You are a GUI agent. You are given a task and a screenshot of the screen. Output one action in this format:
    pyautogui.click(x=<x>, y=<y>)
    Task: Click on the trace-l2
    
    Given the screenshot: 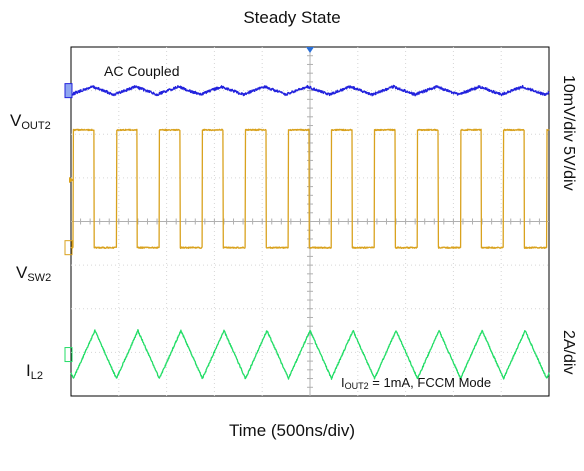 What is the action you would take?
    pyautogui.click(x=310, y=354)
    